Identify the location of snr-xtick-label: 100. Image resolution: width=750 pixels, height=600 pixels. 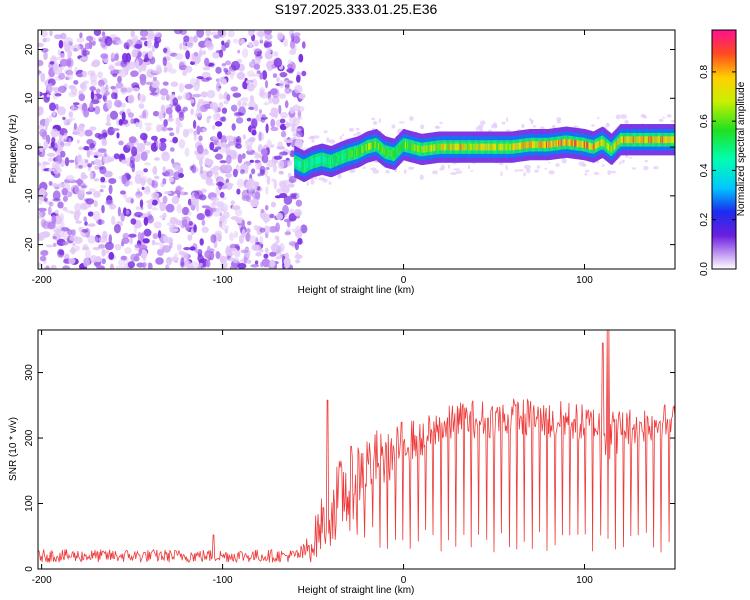
(584, 580).